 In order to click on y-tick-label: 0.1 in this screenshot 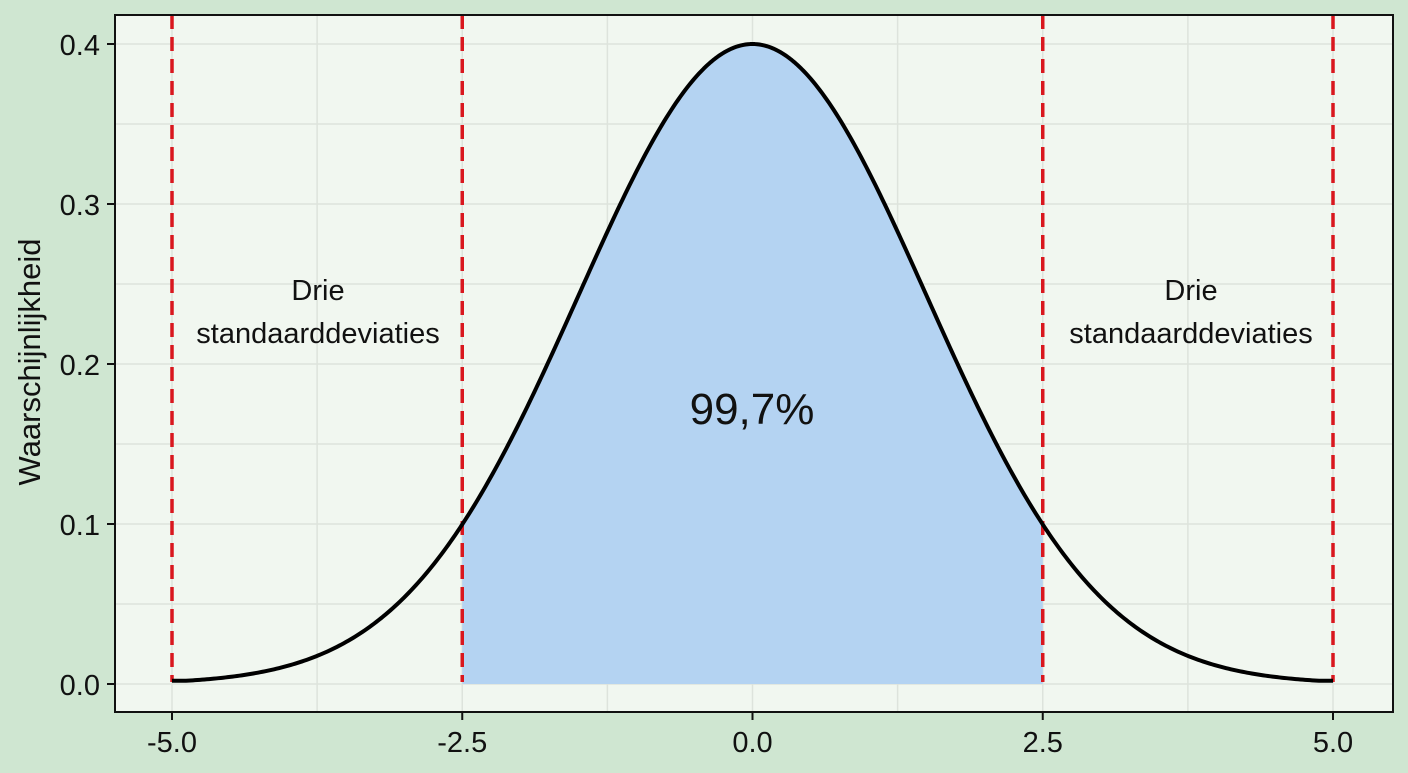, I will do `click(80, 526)`.